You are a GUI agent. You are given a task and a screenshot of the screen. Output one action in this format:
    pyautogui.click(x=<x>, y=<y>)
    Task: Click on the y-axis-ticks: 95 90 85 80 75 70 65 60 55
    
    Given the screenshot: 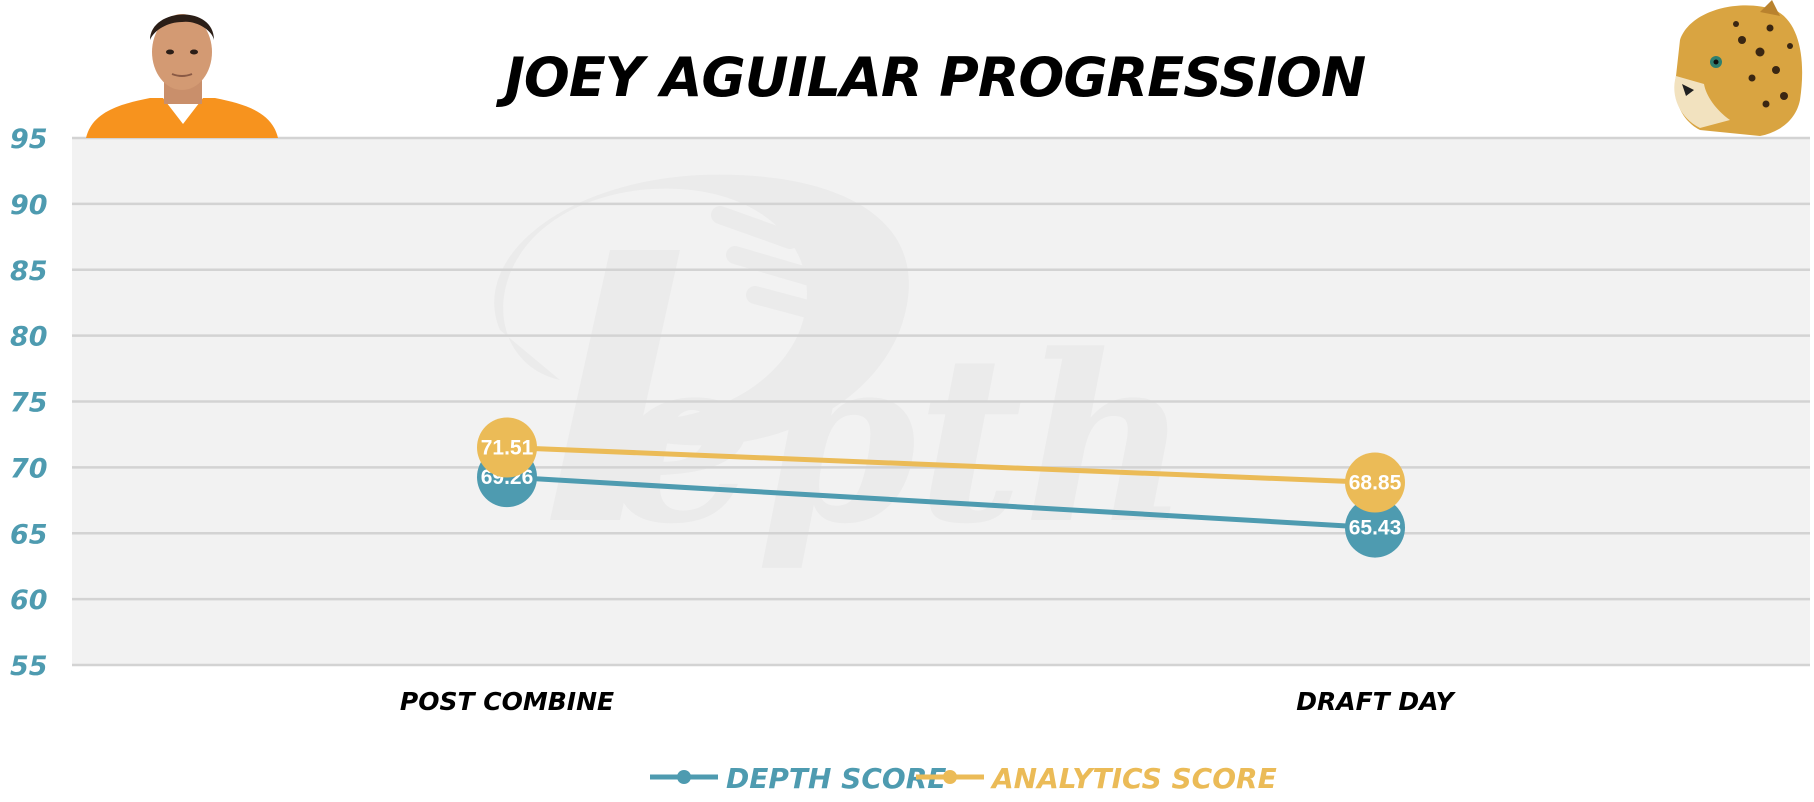 What is the action you would take?
    pyautogui.click(x=29, y=403)
    